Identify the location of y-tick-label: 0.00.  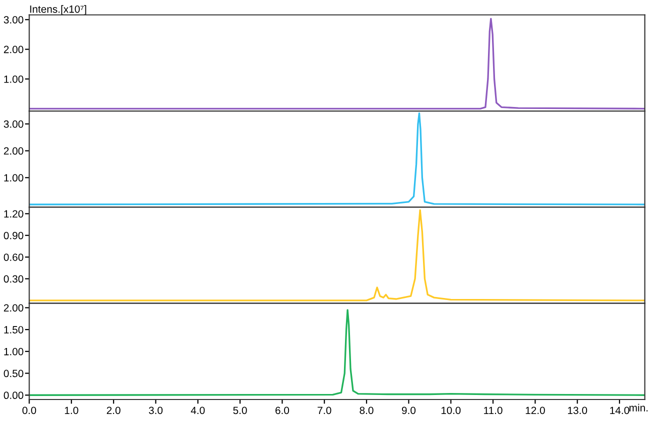
(14, 396).